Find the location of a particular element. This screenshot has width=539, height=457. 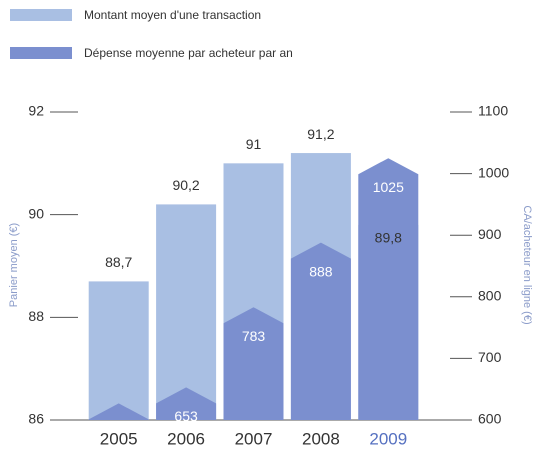

y2-tick-label: 1100 is located at coordinates (493, 111).